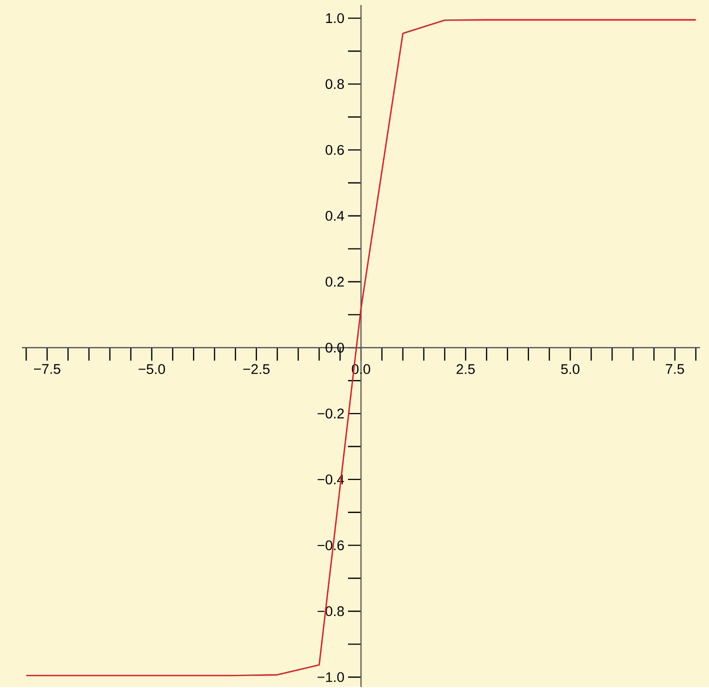  What do you see at coordinates (335, 282) in the screenshot?
I see `y-tick-label: 0.2` at bounding box center [335, 282].